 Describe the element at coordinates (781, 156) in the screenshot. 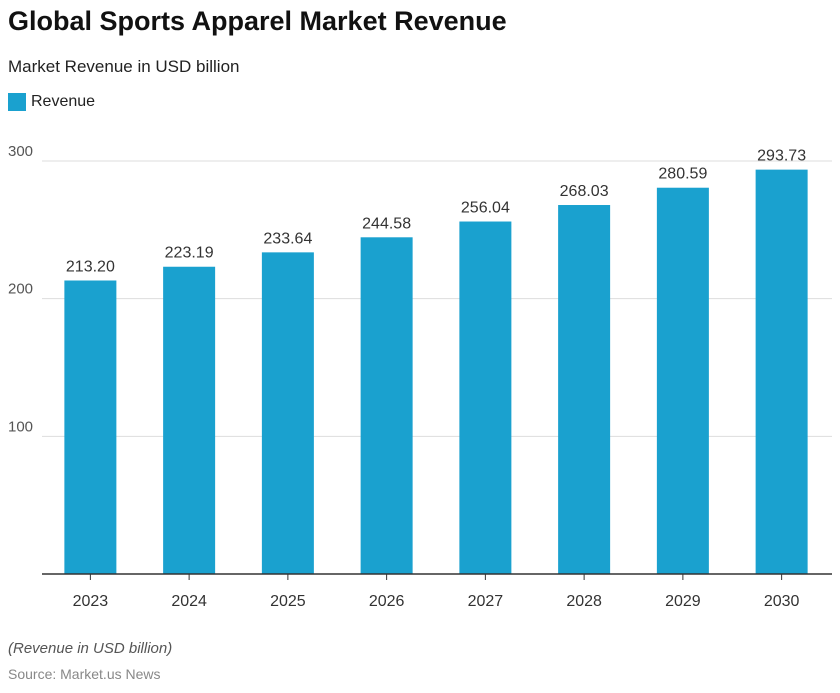

I see `data-label: 293.73` at that location.